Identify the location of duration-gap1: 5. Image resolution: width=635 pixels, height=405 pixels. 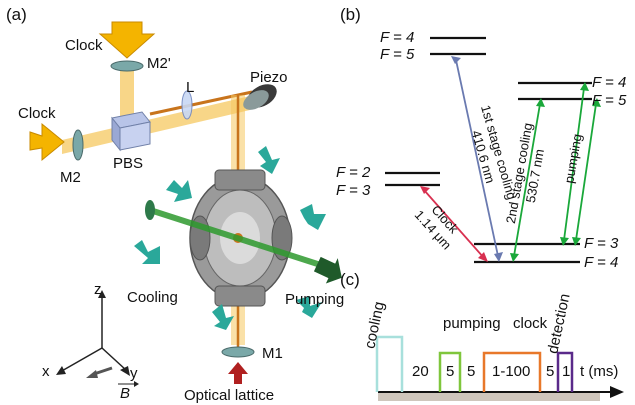
(471, 371).